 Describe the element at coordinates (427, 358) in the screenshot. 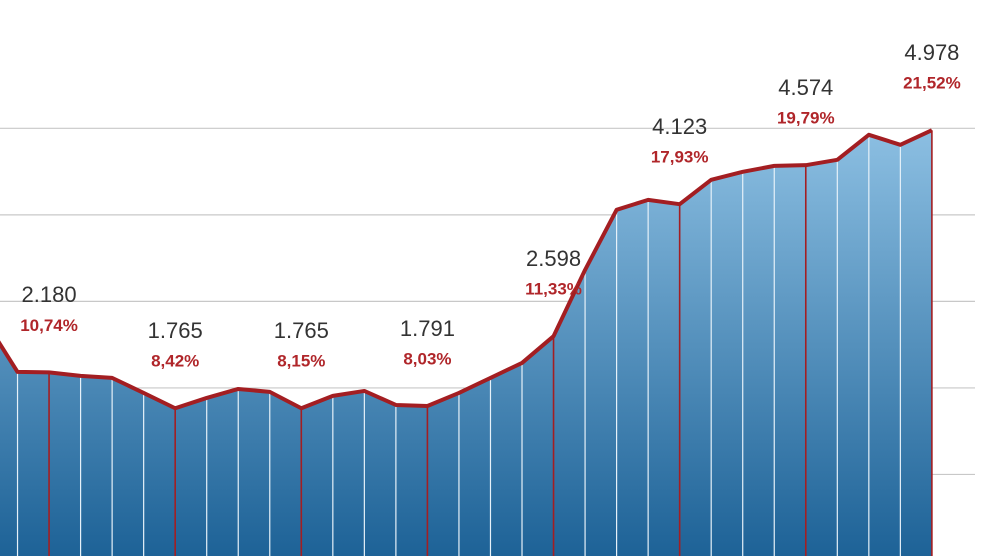

I see `rate-label: 8,03%` at that location.